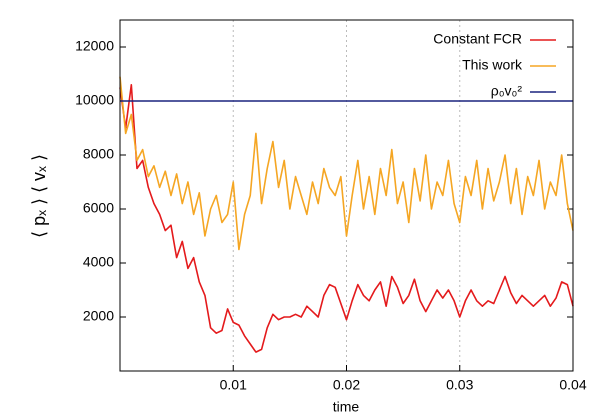 Image resolution: width=598 pixels, height=419 pixels. I want to click on legend-label: Constant FCR, so click(477, 39).